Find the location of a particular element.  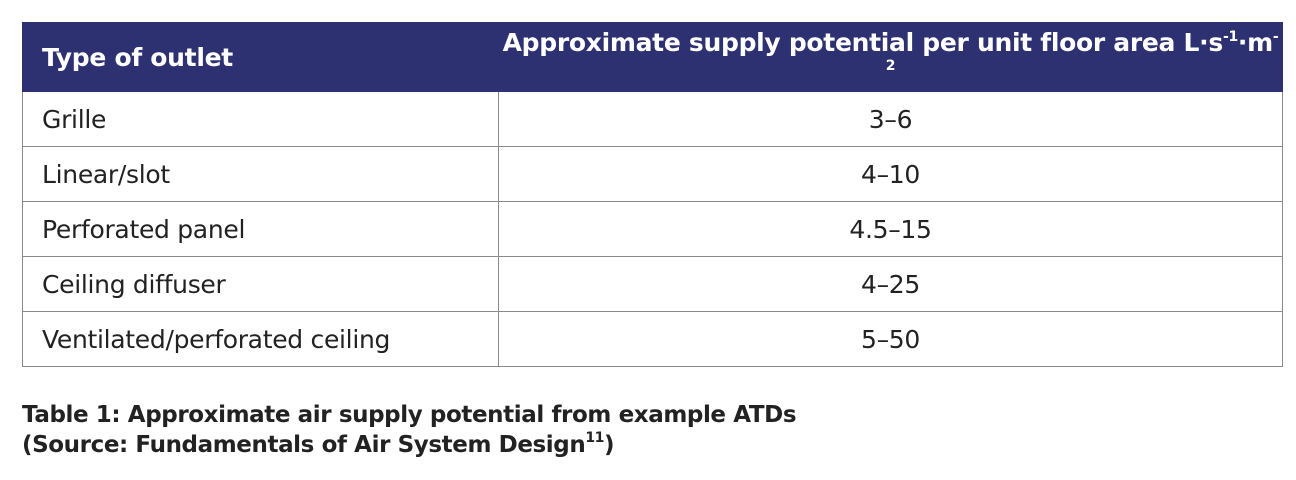

outlet-type: Ventilated/perforated ceiling is located at coordinates (260, 339).